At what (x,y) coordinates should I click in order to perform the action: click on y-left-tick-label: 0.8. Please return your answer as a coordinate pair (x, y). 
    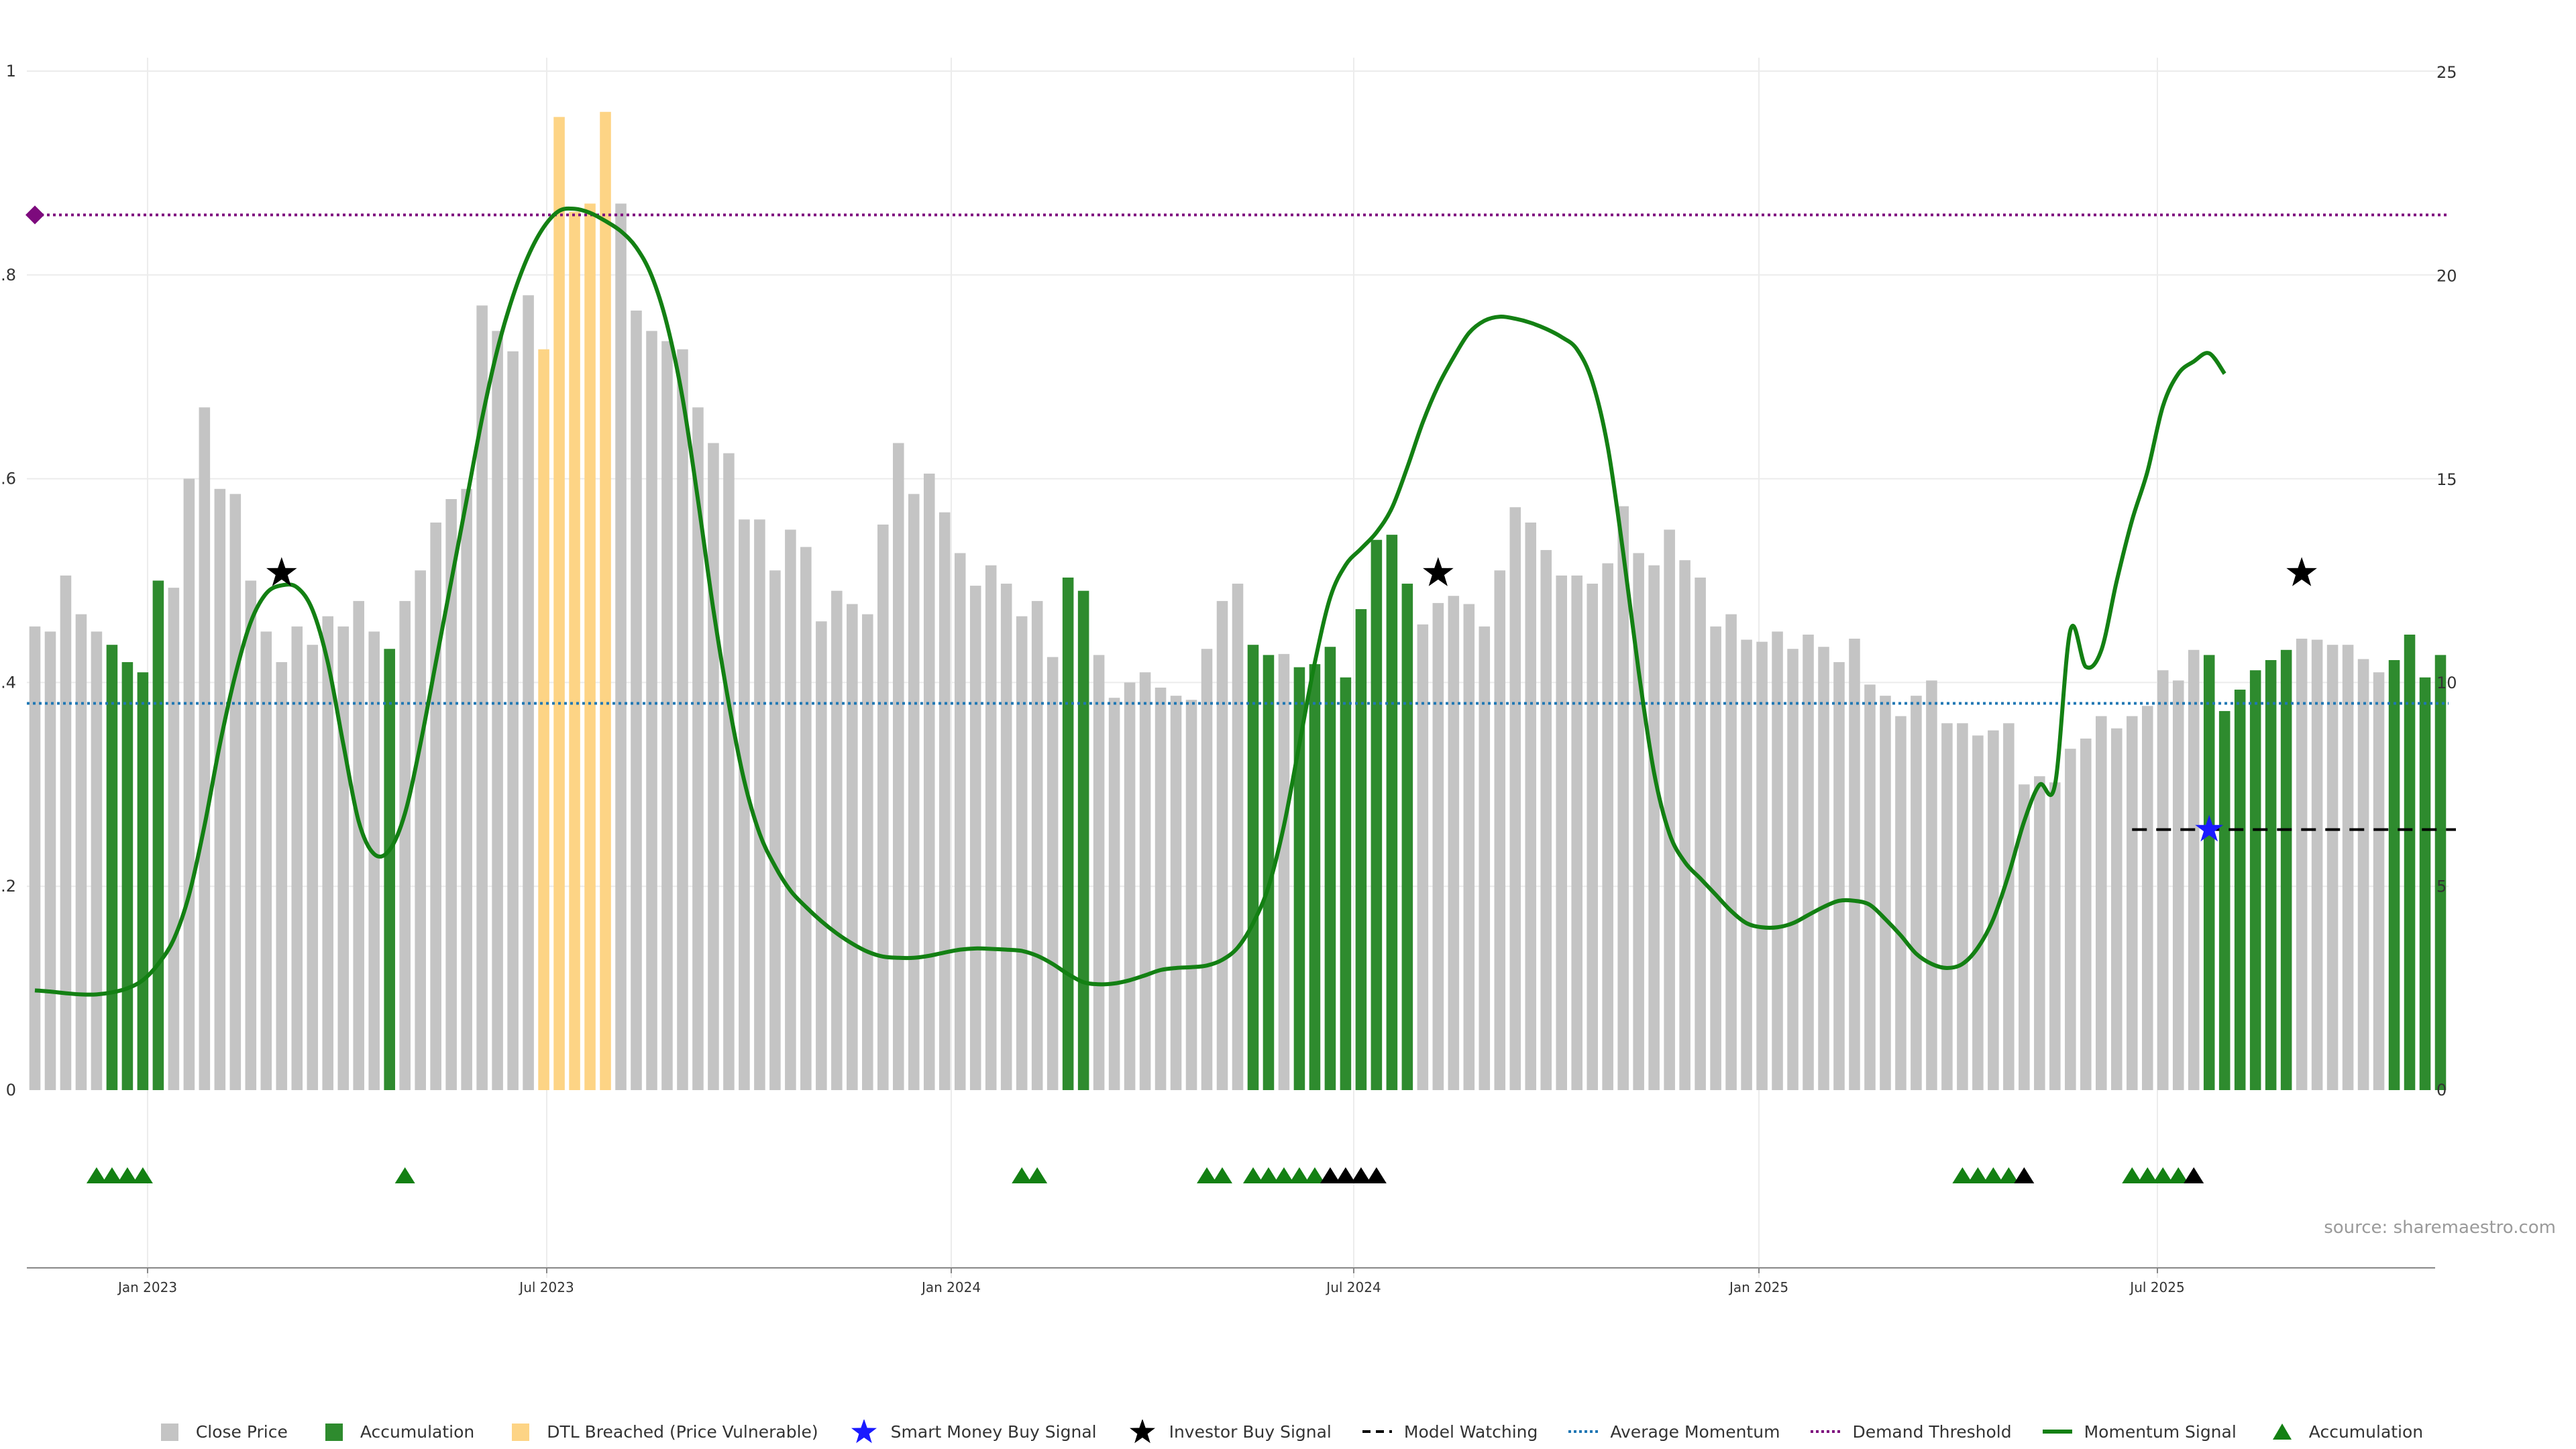
    Looking at the image, I should click on (8, 275).